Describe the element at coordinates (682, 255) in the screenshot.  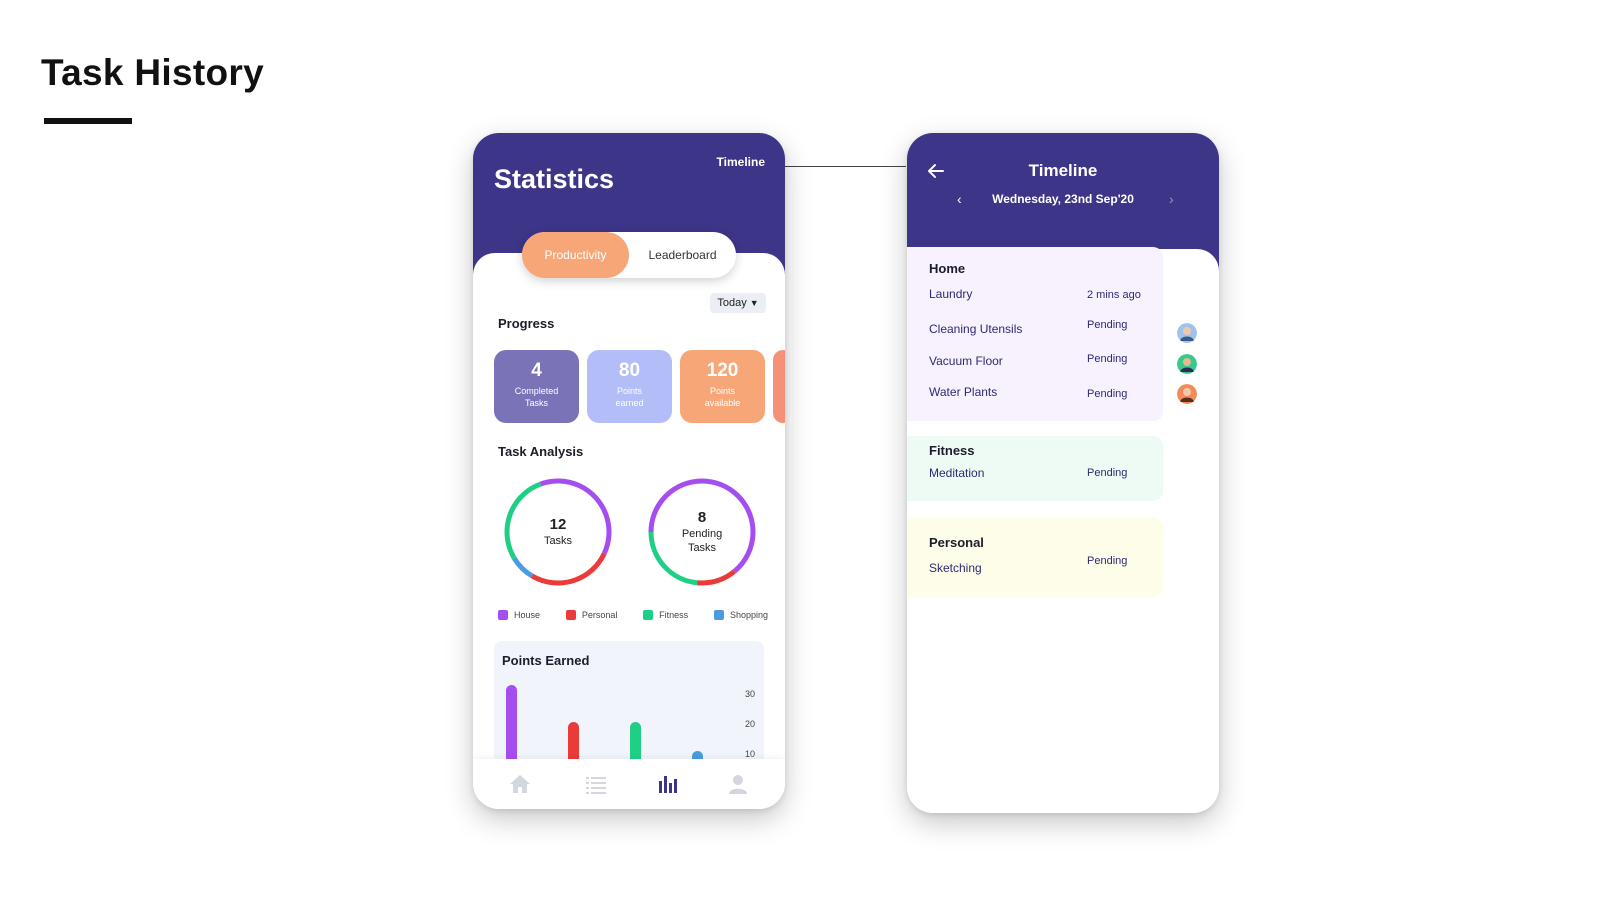
I see `tab-leaderboard: Leaderboard` at that location.